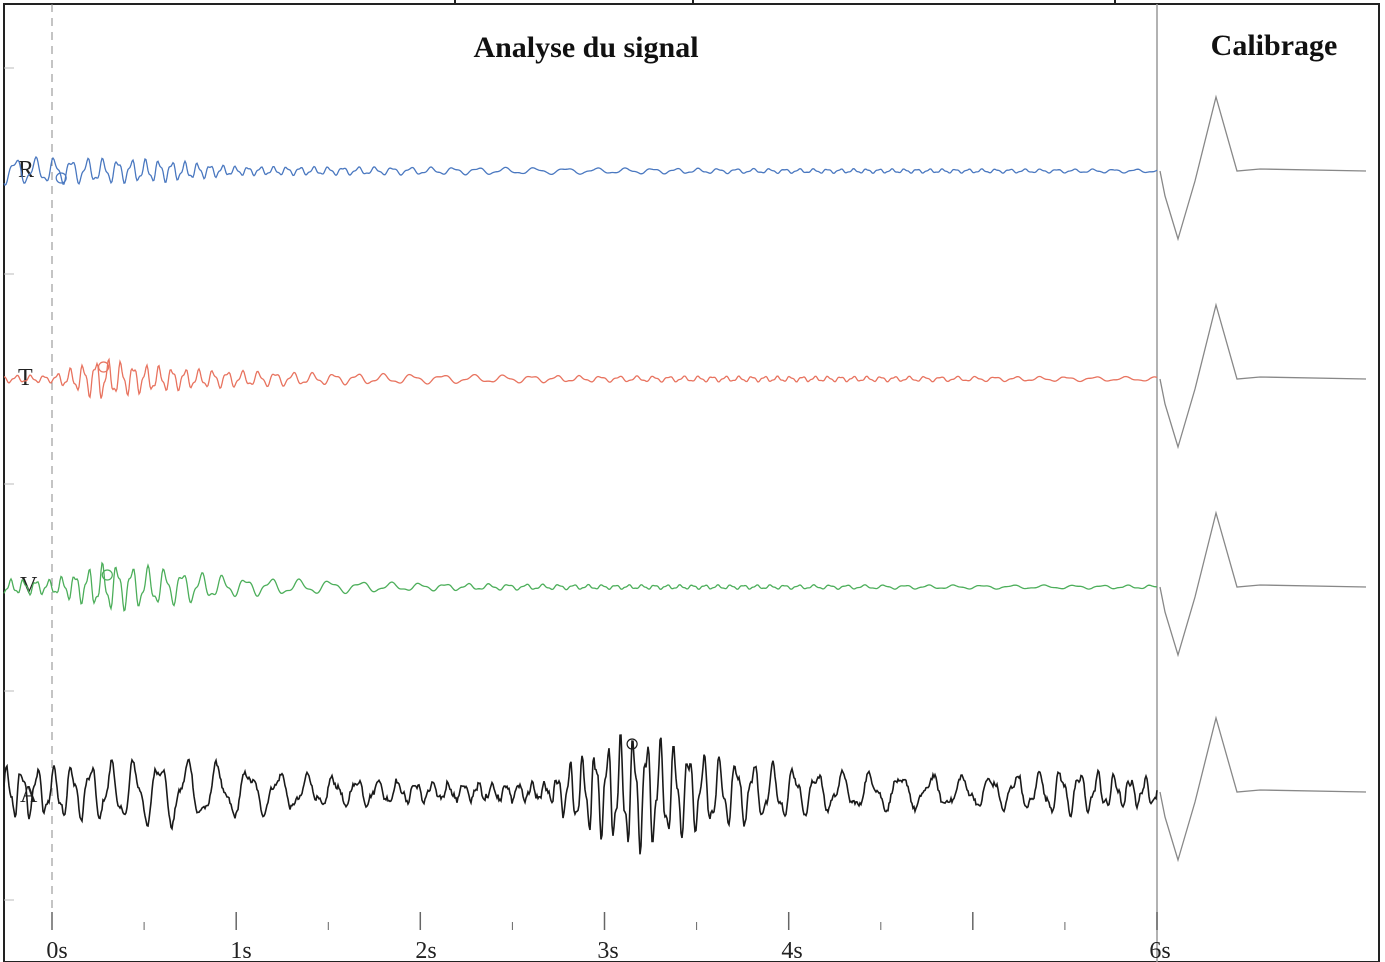 The width and height of the screenshot is (1385, 962). I want to click on trace-r, so click(580, 171).